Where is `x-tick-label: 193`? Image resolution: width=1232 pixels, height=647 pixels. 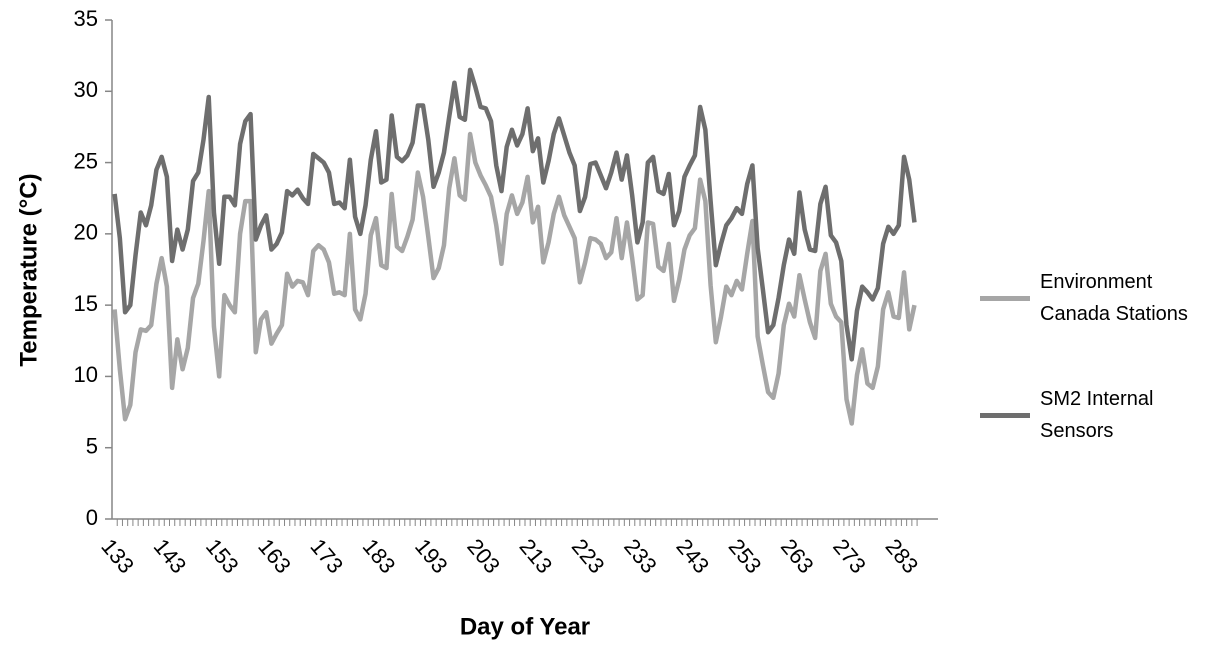 x-tick-label: 193 is located at coordinates (431, 556).